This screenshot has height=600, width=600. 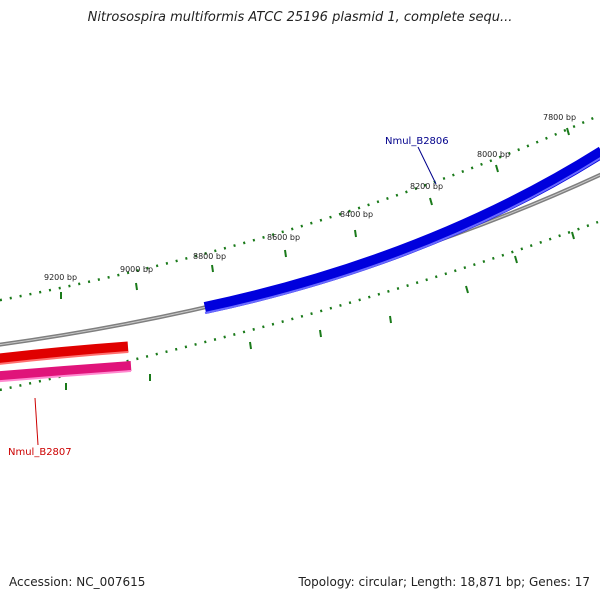 I want to click on tick-label-8800: 8800 bp, so click(x=209, y=256).